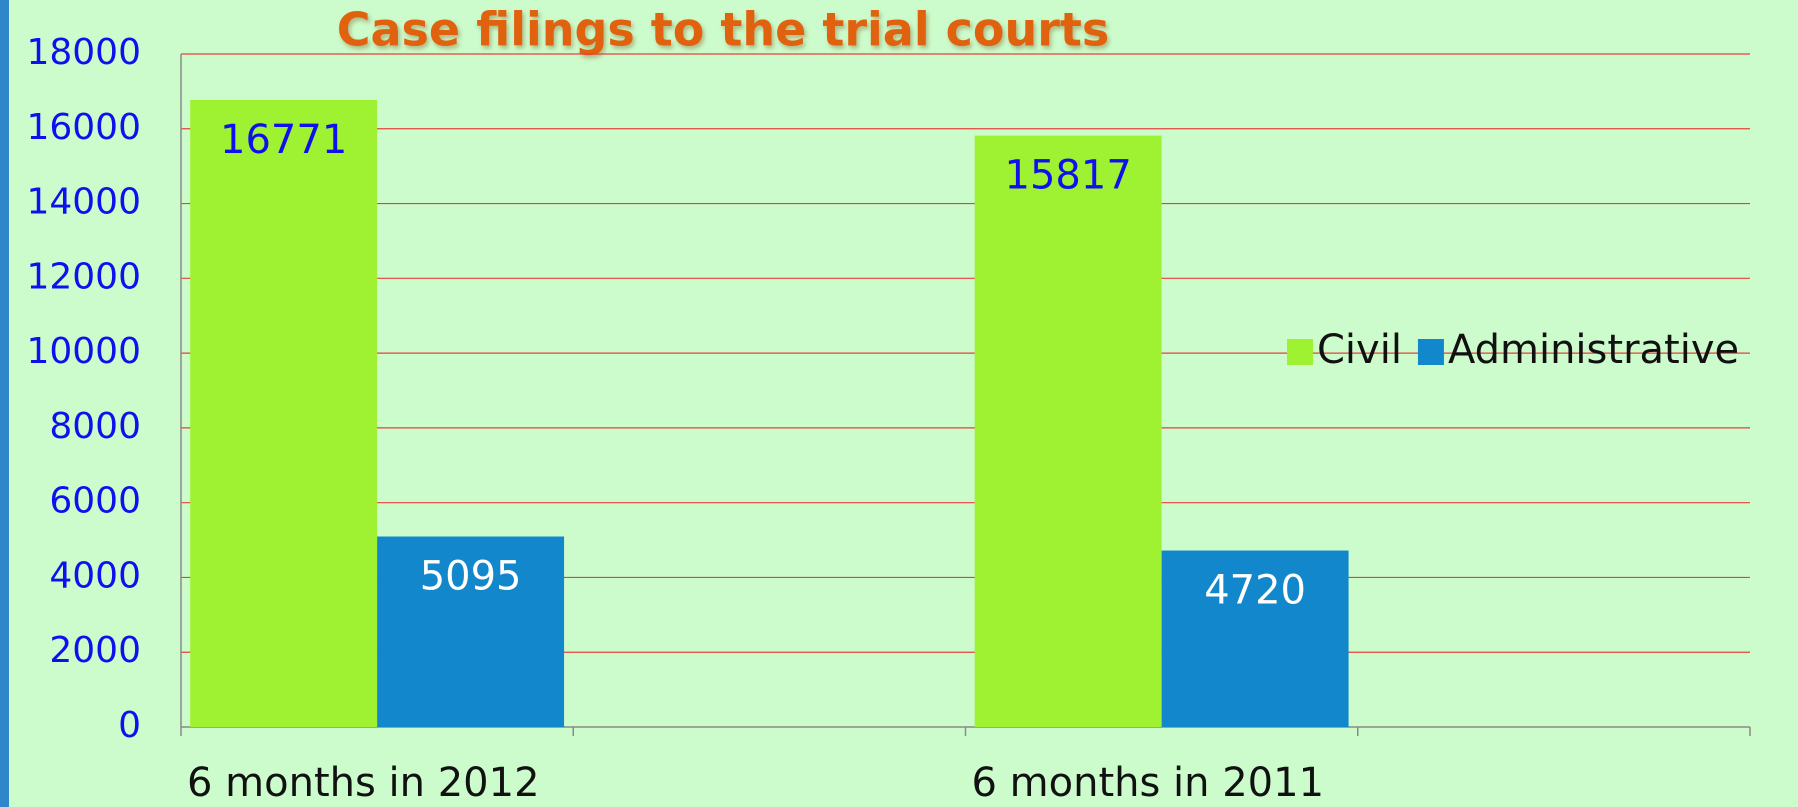 The image size is (1798, 807). What do you see at coordinates (1148, 783) in the screenshot?
I see `x-tick-label: 6 months in 2011` at bounding box center [1148, 783].